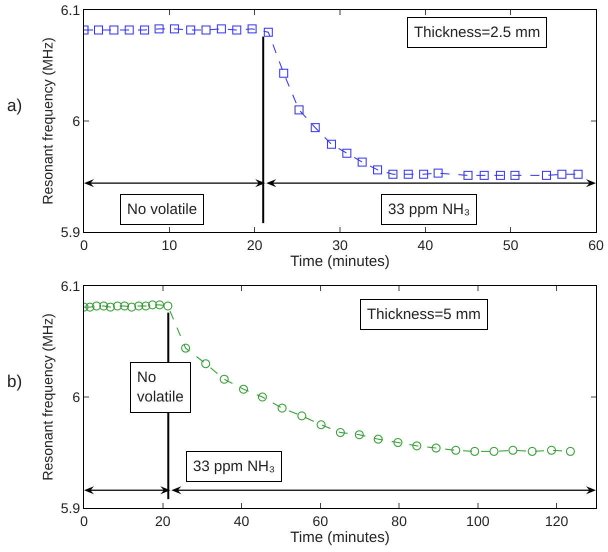 This screenshot has width=608, height=552. What do you see at coordinates (556, 520) in the screenshot?
I see `x-tick-label: 120` at bounding box center [556, 520].